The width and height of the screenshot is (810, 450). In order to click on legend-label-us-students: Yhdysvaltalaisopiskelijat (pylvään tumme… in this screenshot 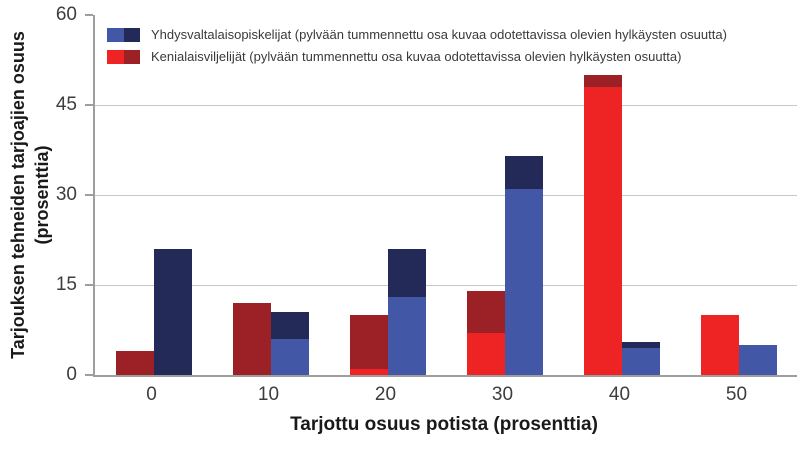, I will do `click(439, 34)`.